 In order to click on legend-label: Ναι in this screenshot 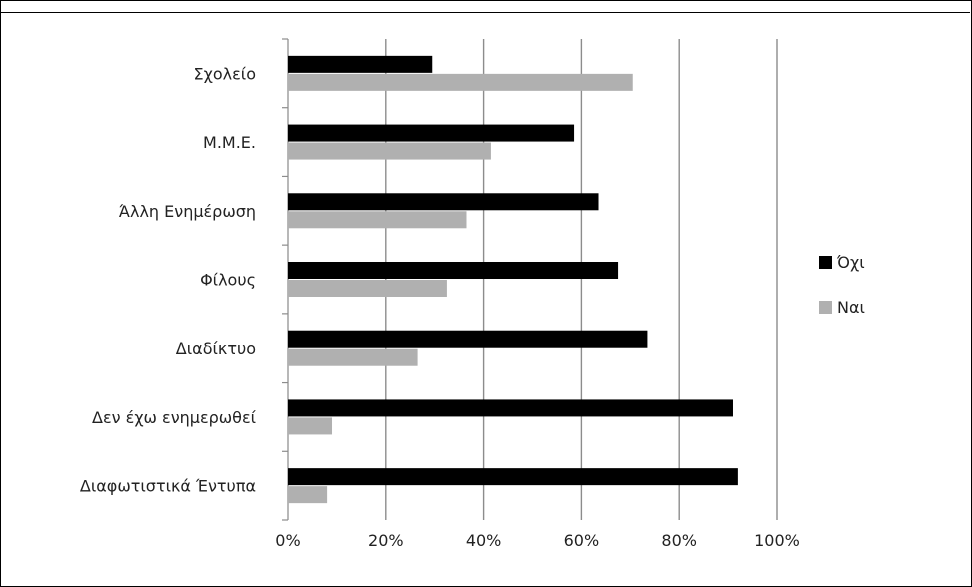, I will do `click(851, 307)`.